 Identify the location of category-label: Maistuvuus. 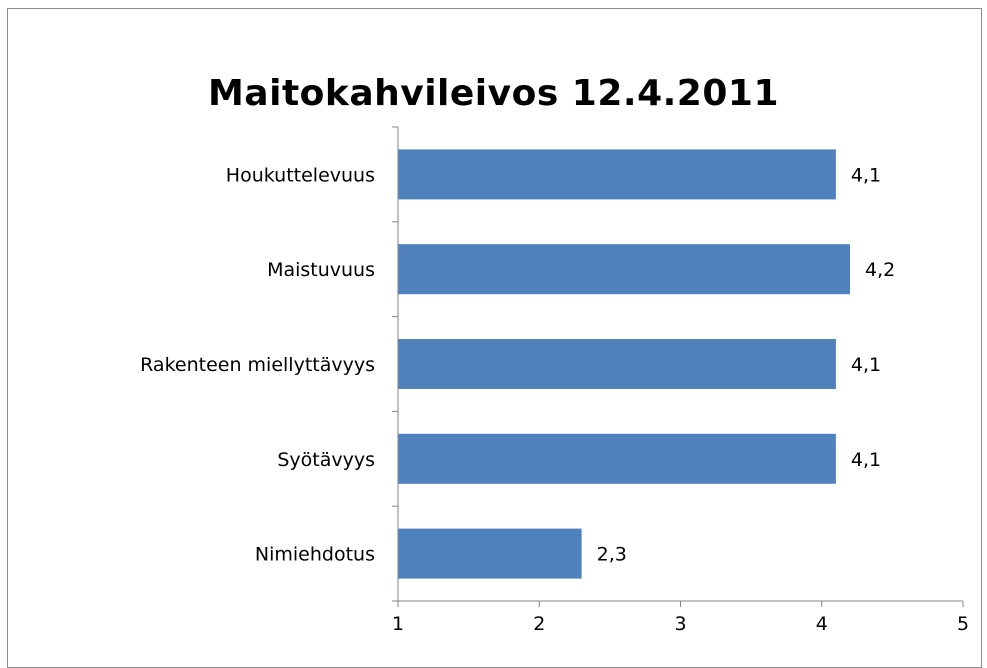
(321, 270).